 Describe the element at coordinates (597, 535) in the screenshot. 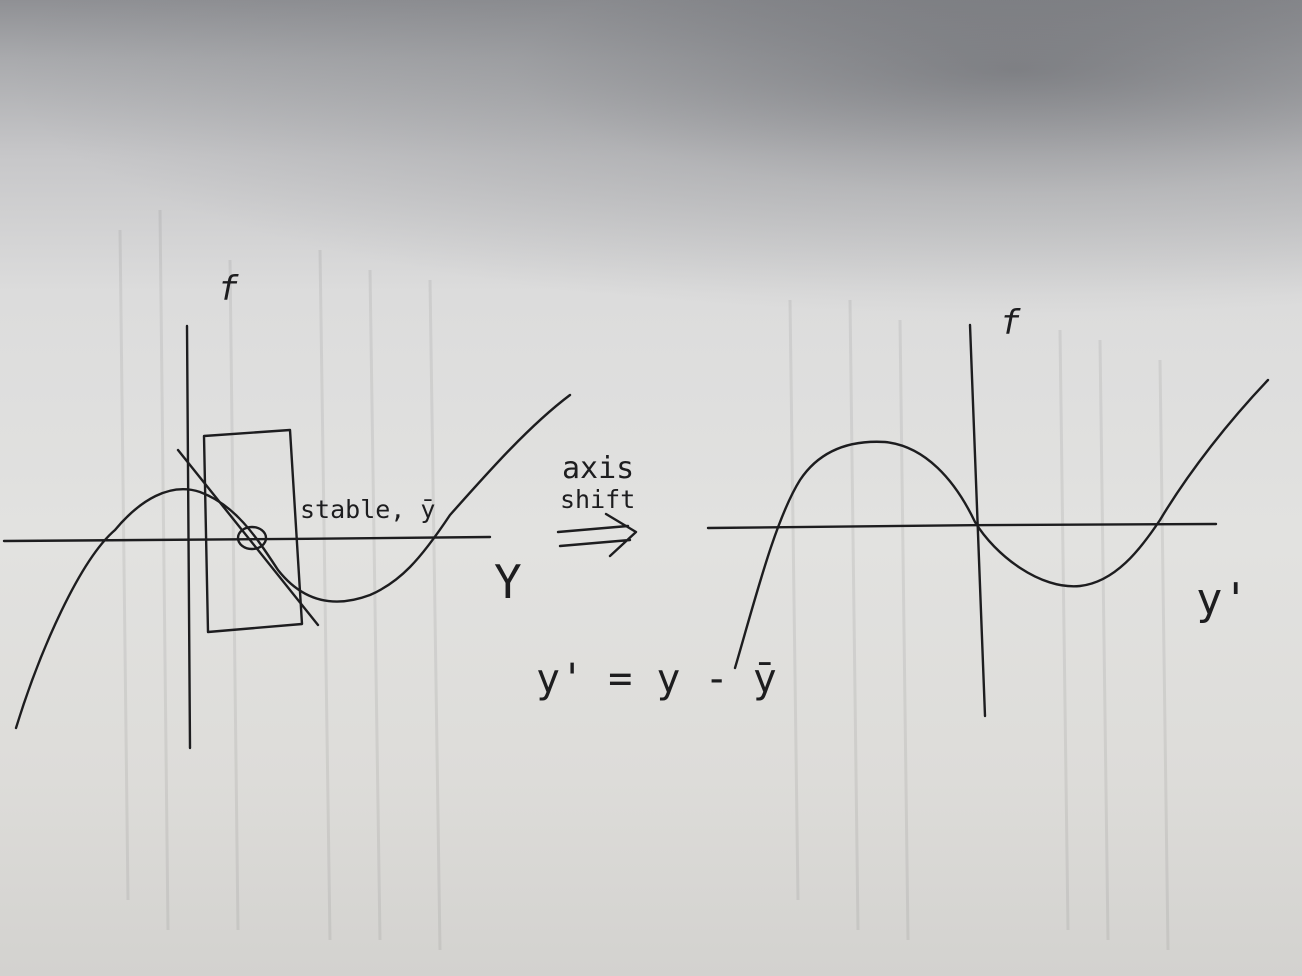

I see `double-arrow` at that location.